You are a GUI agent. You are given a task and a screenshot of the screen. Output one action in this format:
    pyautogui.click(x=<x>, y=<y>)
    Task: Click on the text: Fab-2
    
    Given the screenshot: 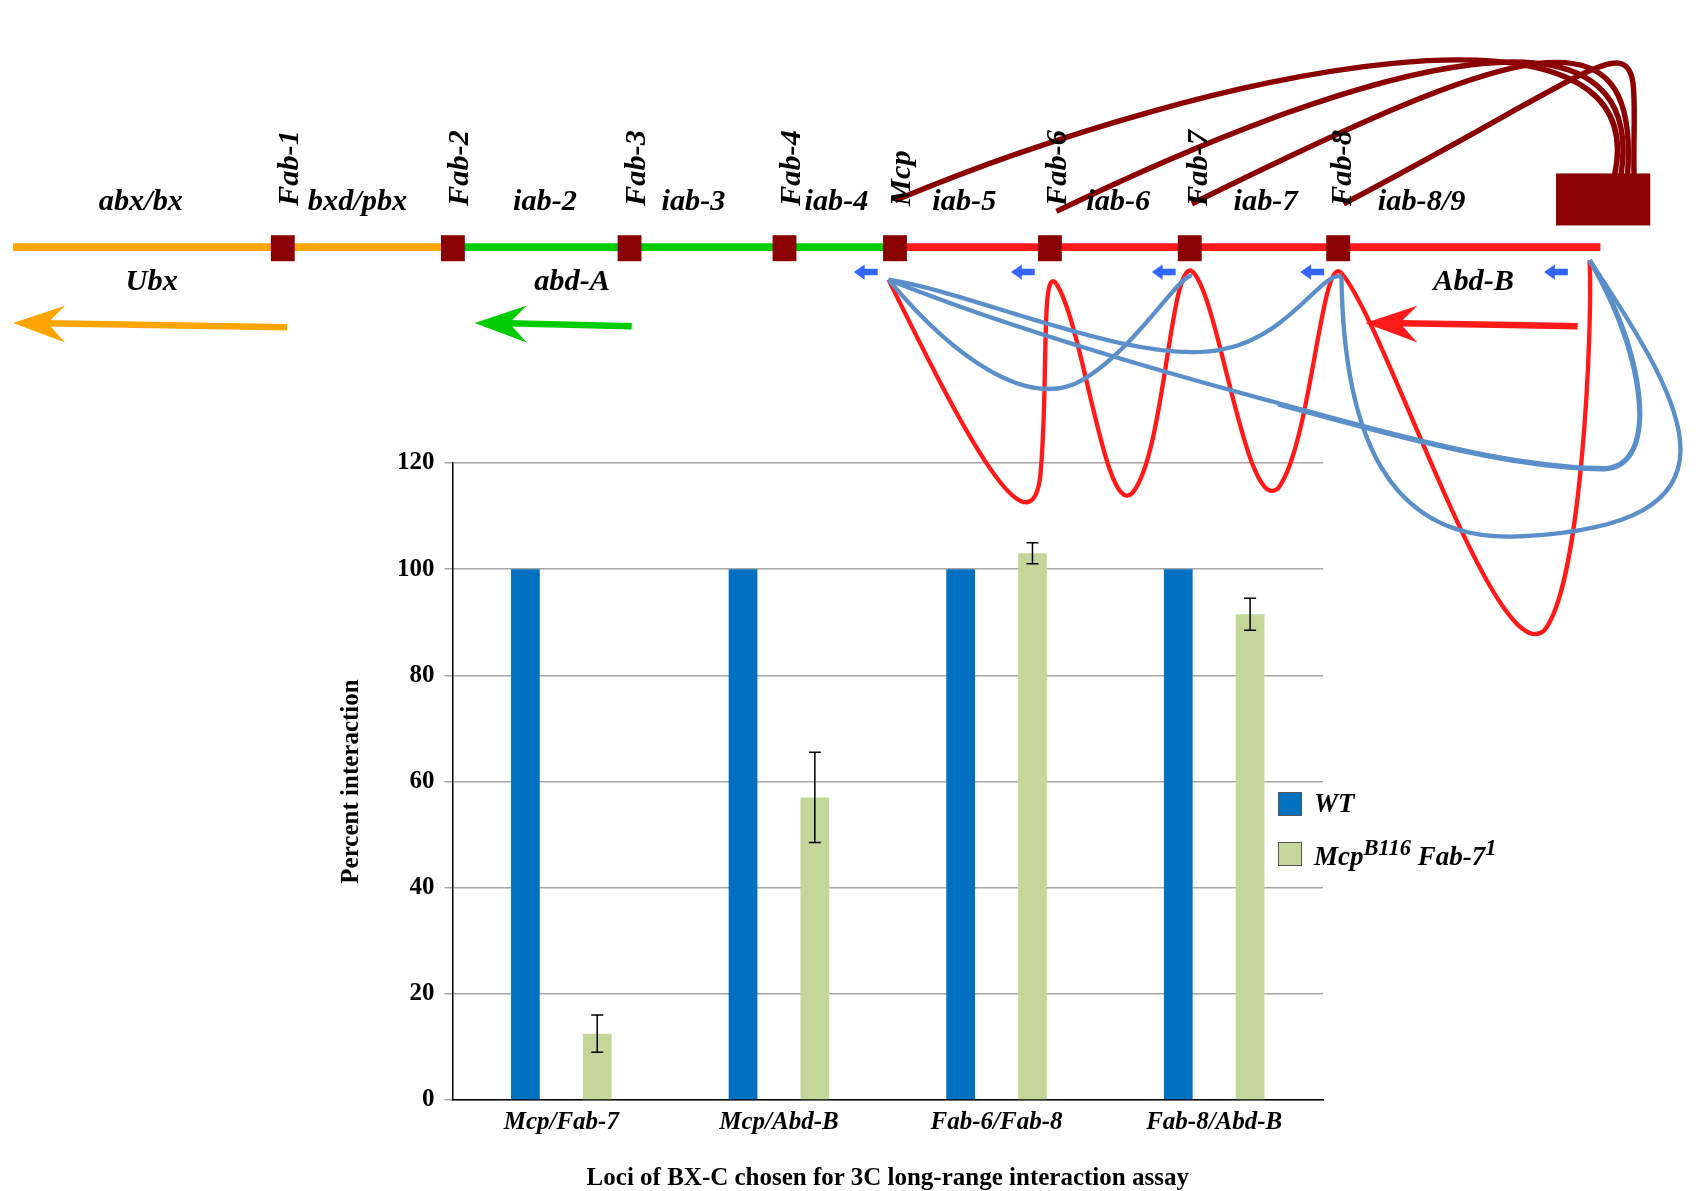 What is the action you would take?
    pyautogui.click(x=458, y=168)
    